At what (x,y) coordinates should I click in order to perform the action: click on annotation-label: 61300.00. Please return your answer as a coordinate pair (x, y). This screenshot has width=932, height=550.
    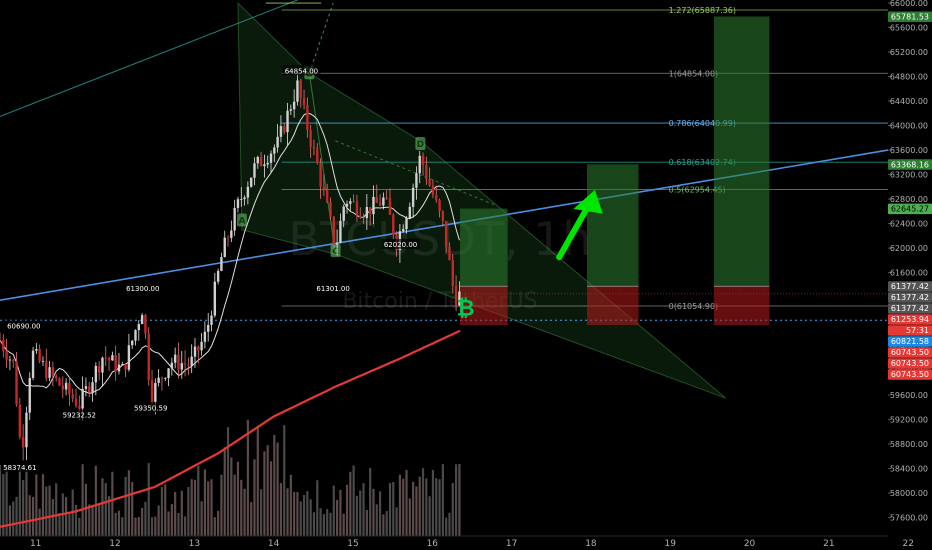
    Looking at the image, I should click on (142, 289).